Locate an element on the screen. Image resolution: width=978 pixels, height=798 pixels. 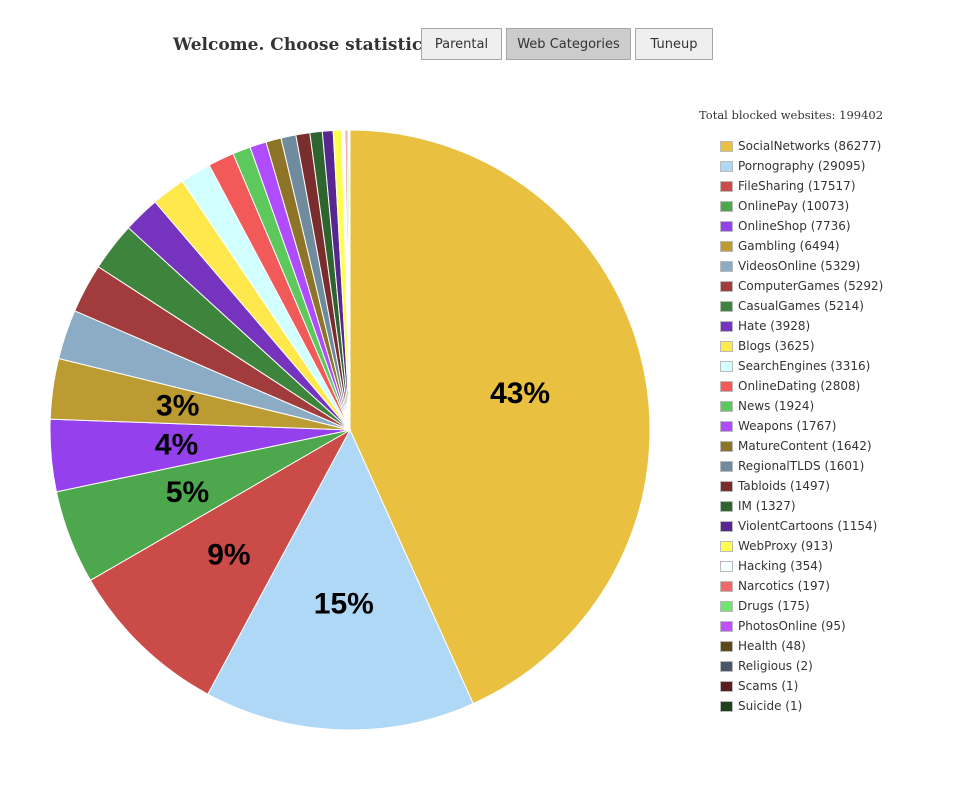
legend-label: MatureContent (1642) is located at coordinates (805, 446).